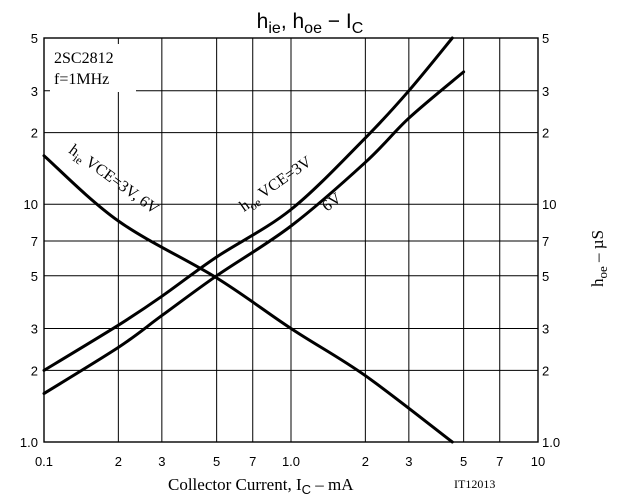 This screenshot has width=619, height=501. What do you see at coordinates (113, 180) in the screenshot?
I see `hie-annotation: hie VCE=3V, 6V` at bounding box center [113, 180].